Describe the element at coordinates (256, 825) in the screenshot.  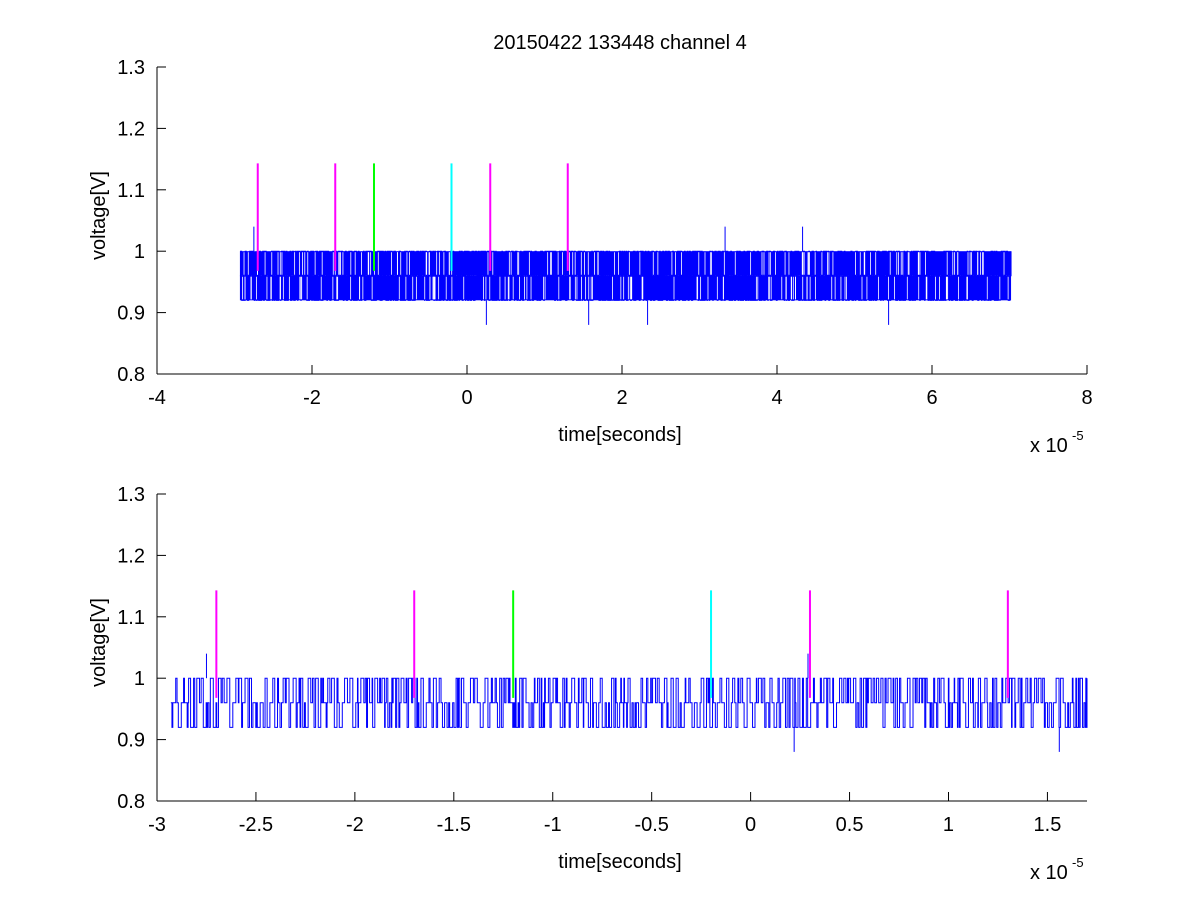
I see `x-tick-label: -2.5` at that location.